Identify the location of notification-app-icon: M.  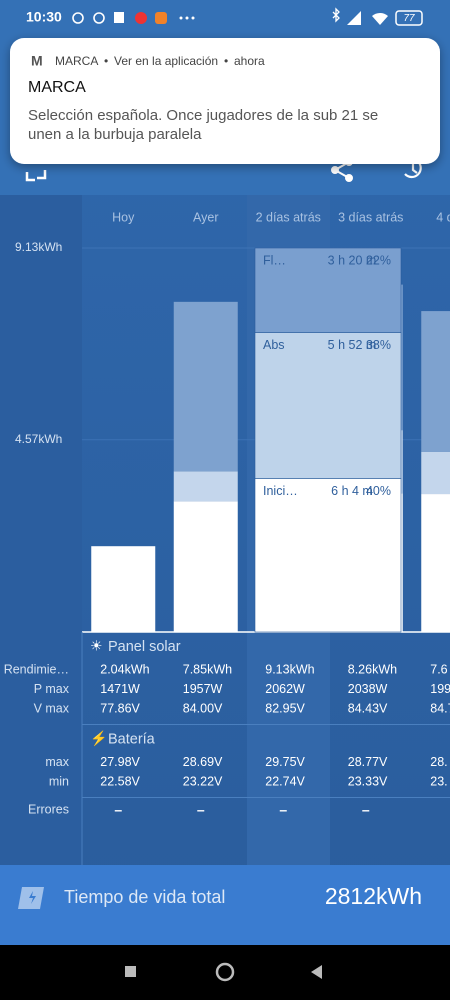
(37, 61).